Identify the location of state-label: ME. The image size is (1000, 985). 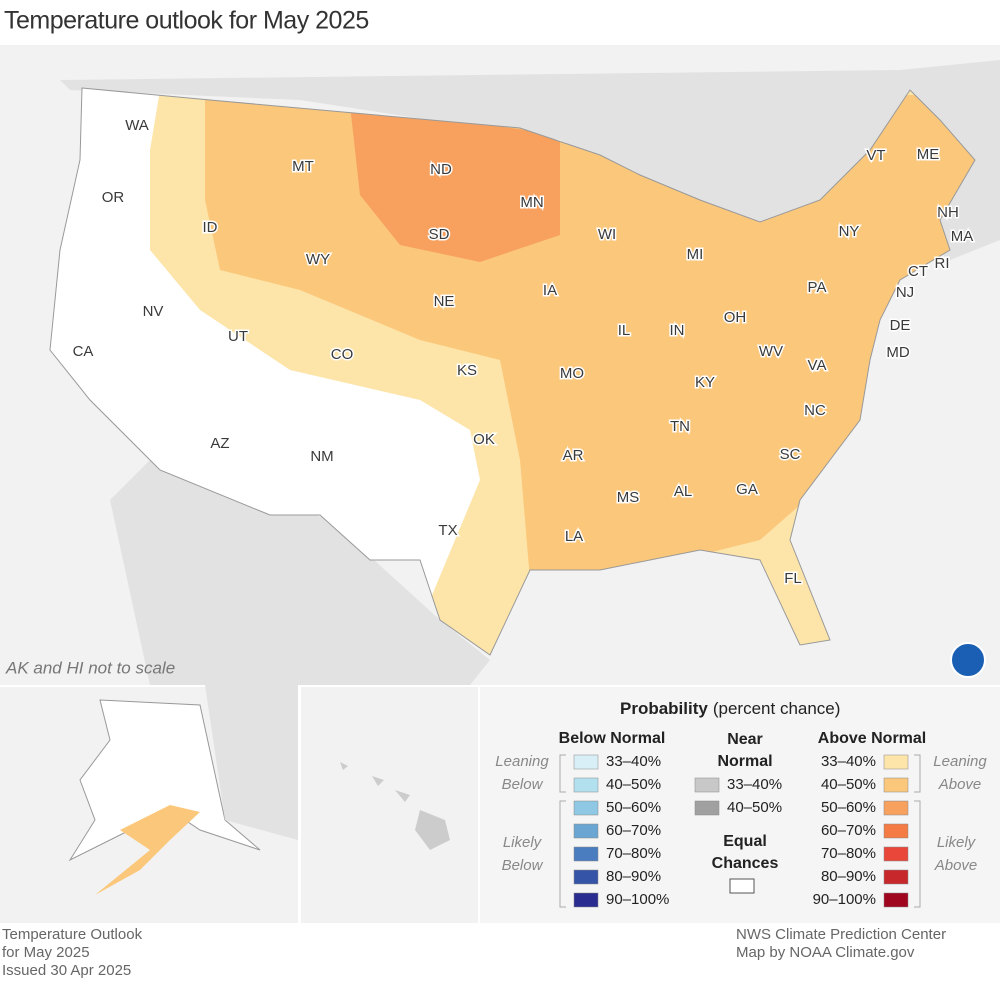
(928, 154).